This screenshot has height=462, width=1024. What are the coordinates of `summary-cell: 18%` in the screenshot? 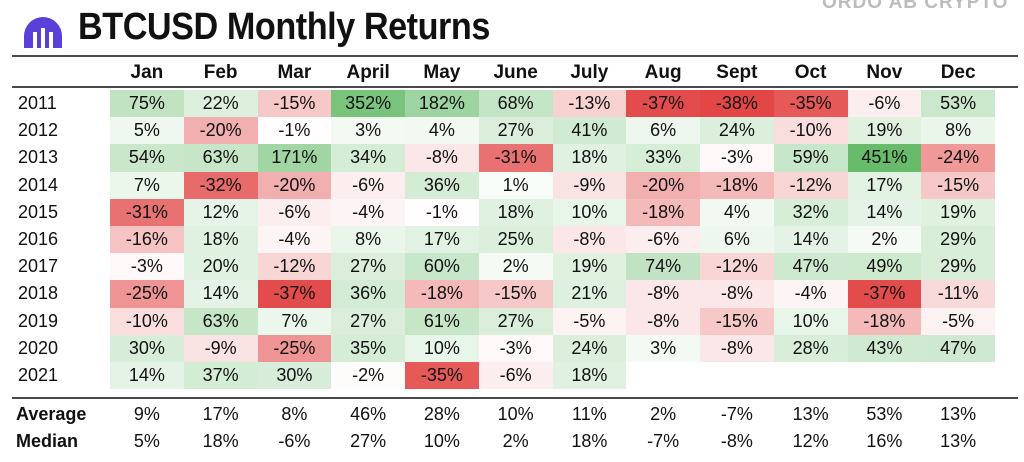 It's located at (220, 441).